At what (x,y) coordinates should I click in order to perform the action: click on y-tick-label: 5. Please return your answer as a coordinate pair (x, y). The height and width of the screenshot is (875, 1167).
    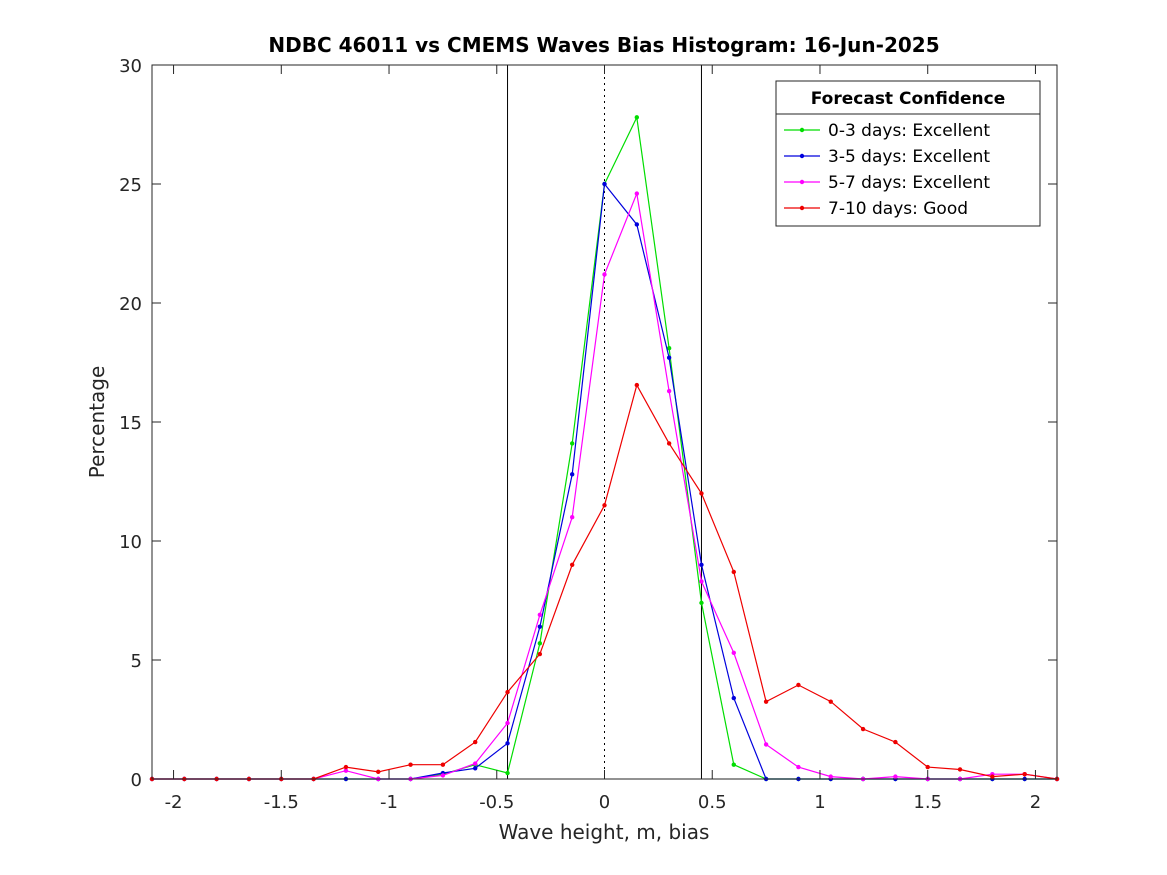
    Looking at the image, I should click on (136, 661).